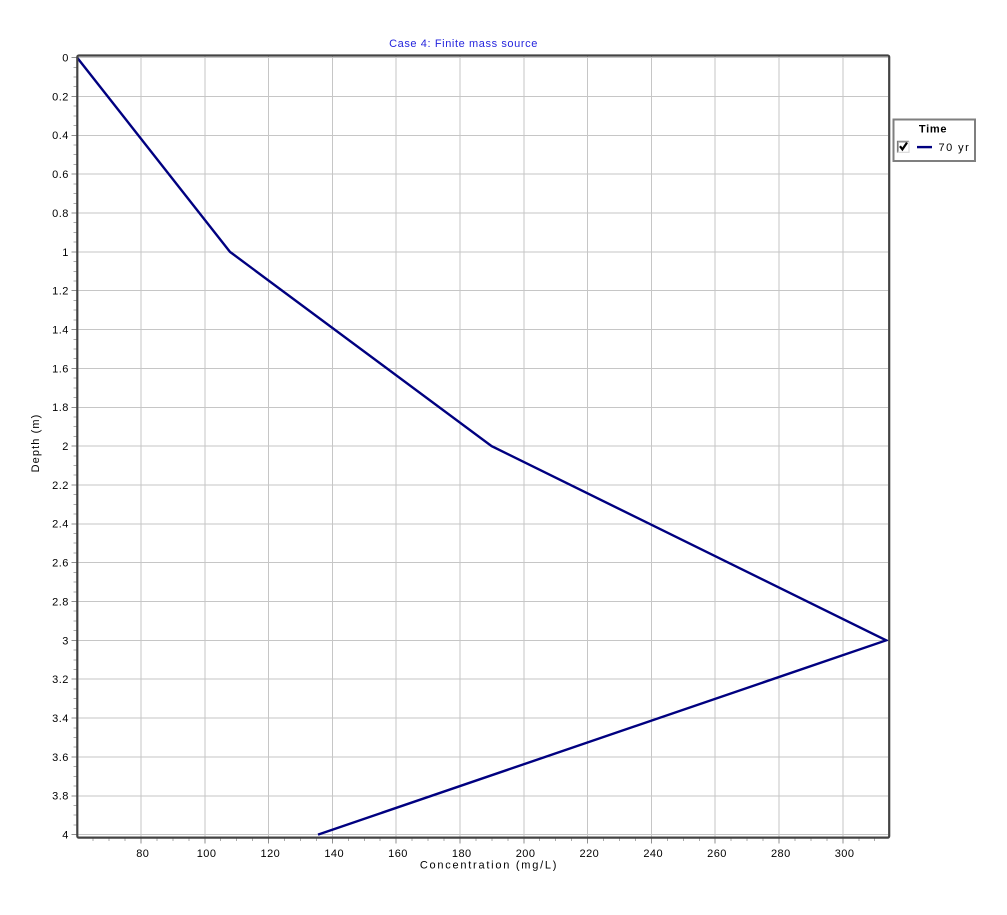  What do you see at coordinates (60, 486) in the screenshot?
I see `svg-text: 2.2` at bounding box center [60, 486].